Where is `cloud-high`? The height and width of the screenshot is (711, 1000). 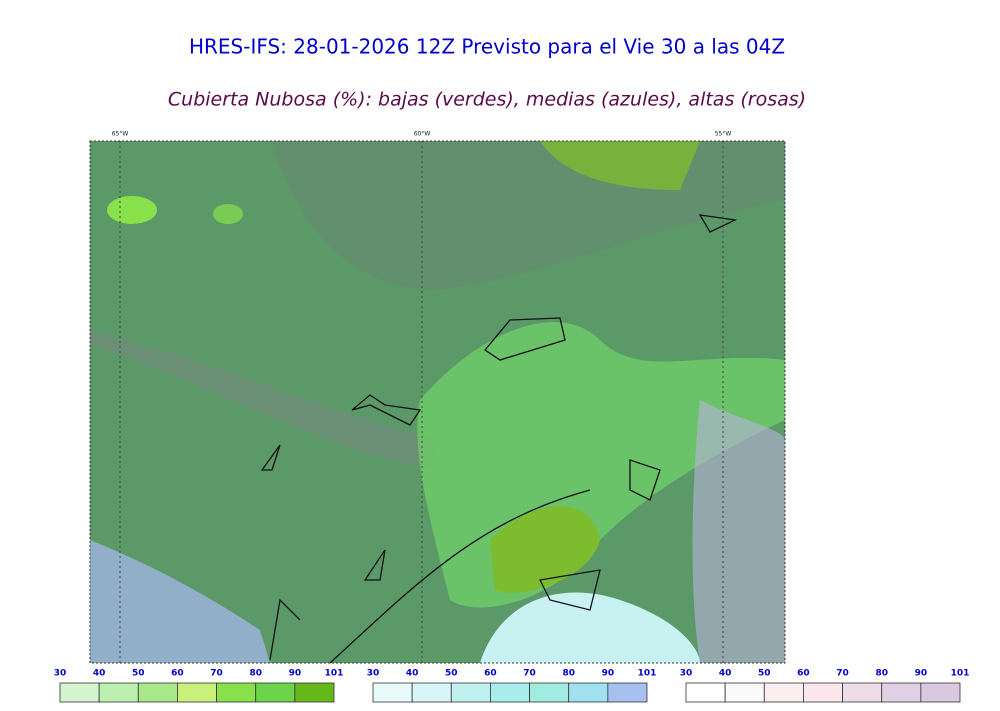 cloud-high is located at coordinates (738, 531).